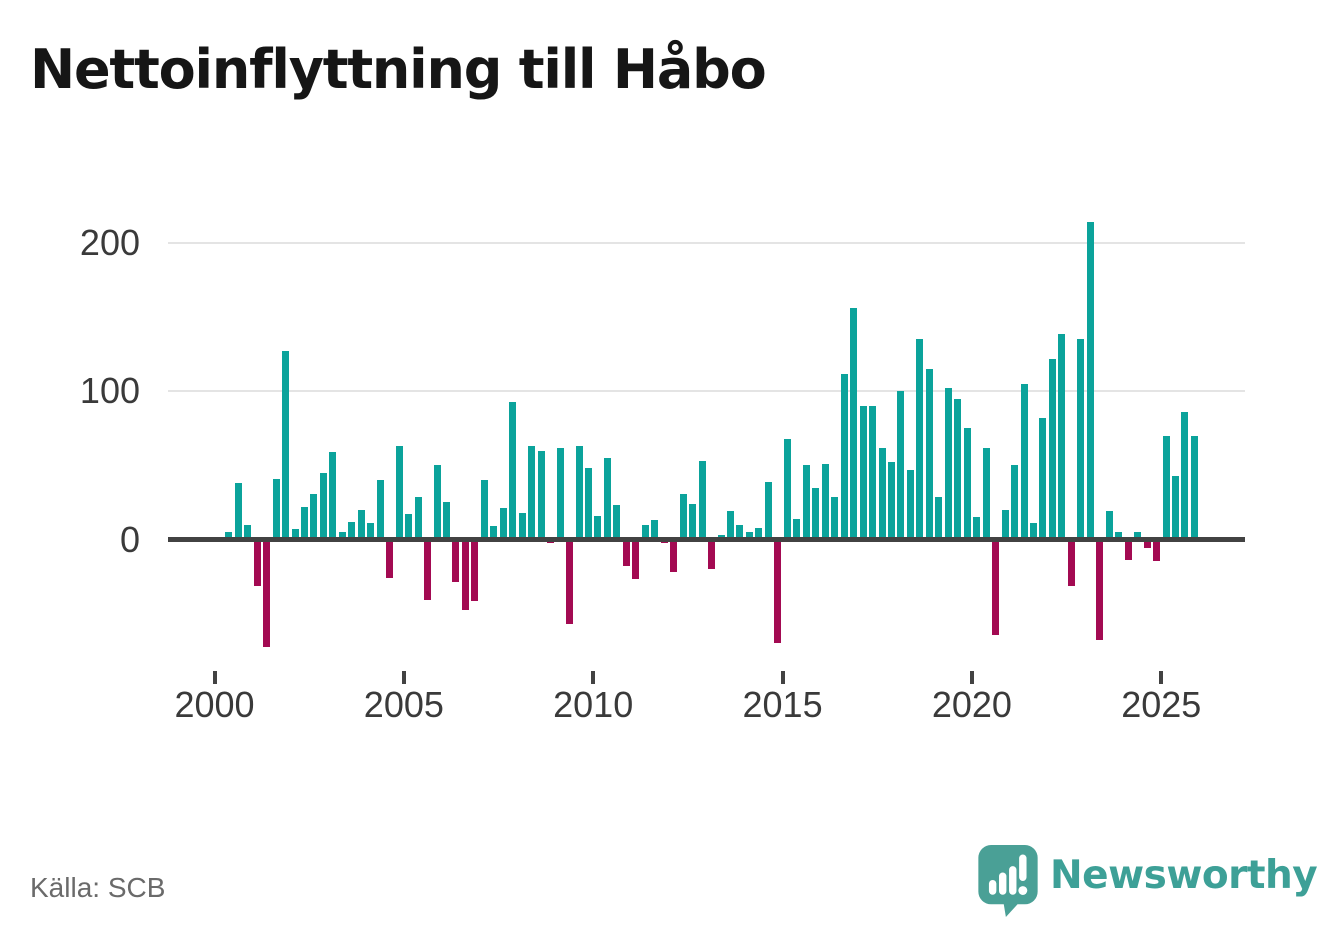  What do you see at coordinates (617, 522) in the screenshot?
I see `bar-2010Q3` at bounding box center [617, 522].